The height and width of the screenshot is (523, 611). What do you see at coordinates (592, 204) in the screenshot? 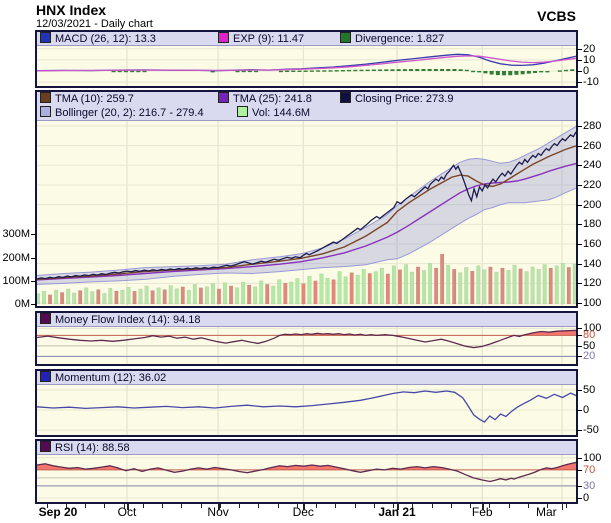
I see `right-axis-tick-label: 200` at bounding box center [592, 204].